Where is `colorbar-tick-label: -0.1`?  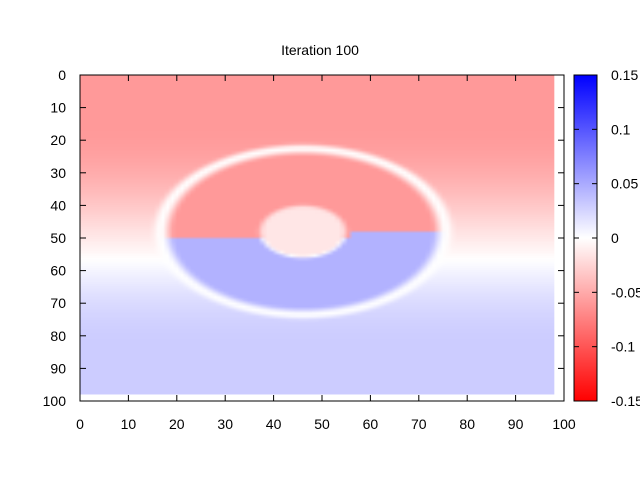 colorbar-tick-label: -0.1 is located at coordinates (623, 347).